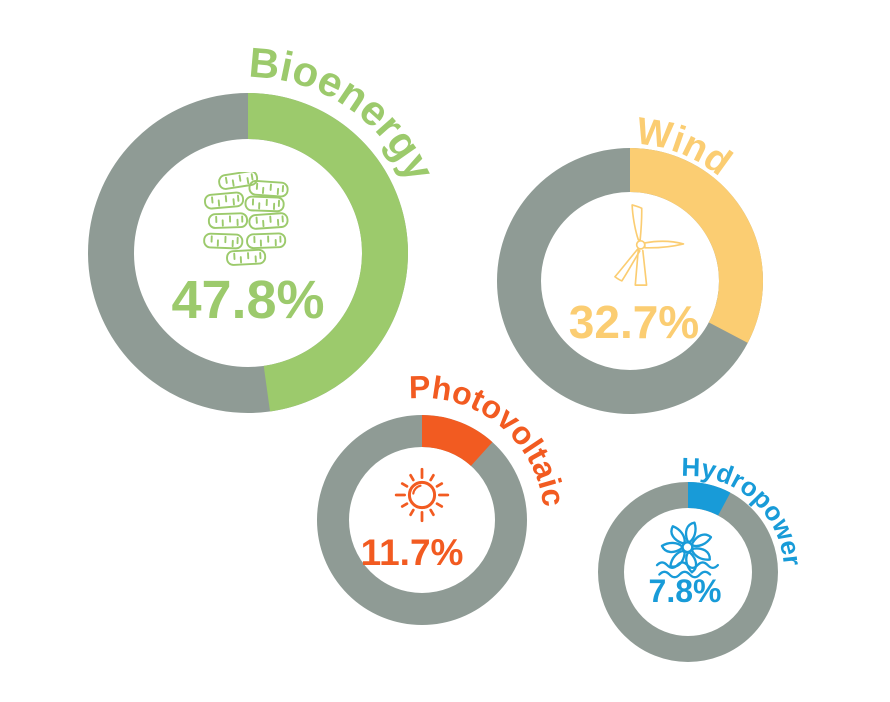  I want to click on hydropower-value-arc, so click(709, 499).